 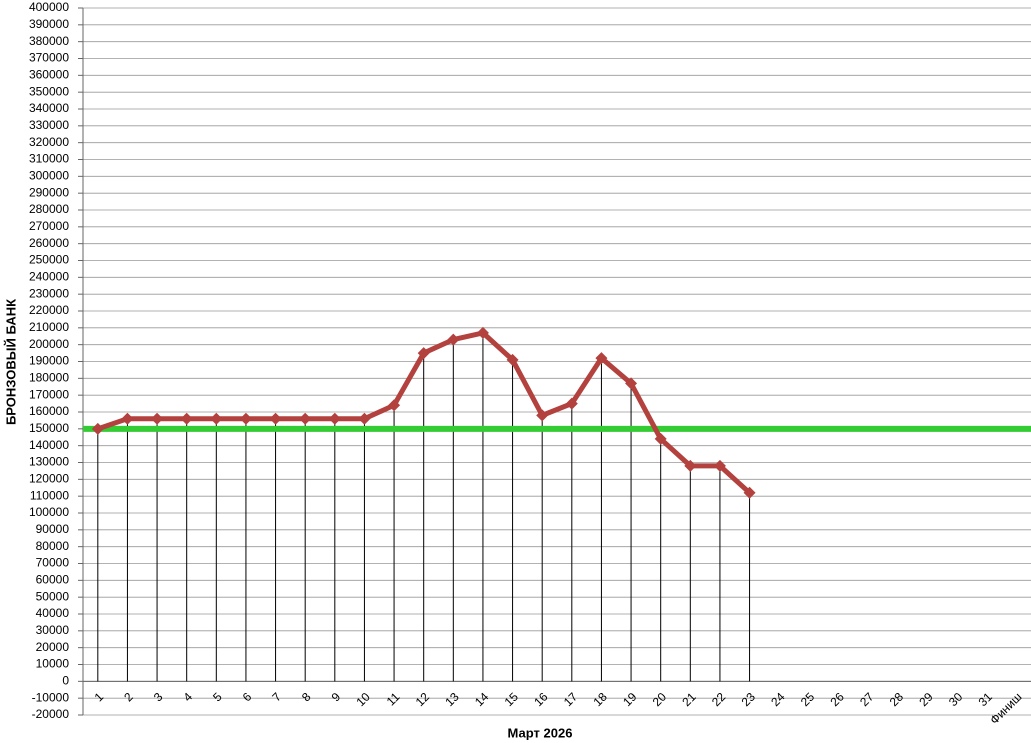 I want to click on y-tick-label: 370000, so click(x=49, y=58).